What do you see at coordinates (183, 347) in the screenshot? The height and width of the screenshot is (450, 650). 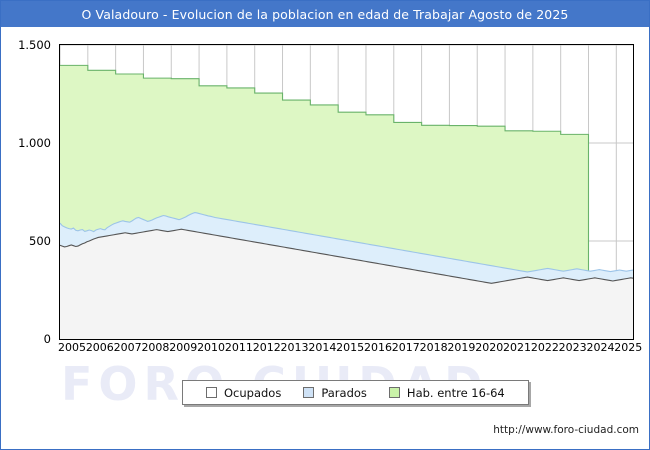 I see `x-tick-label: 2009` at bounding box center [183, 347].